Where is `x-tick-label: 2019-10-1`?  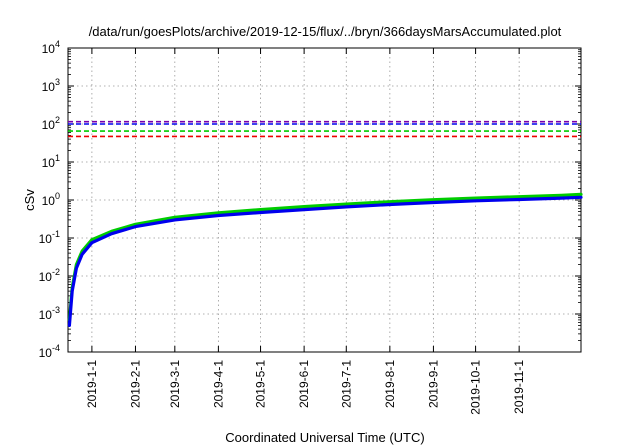 x-tick-label: 2019-10-1 is located at coordinates (476, 387).